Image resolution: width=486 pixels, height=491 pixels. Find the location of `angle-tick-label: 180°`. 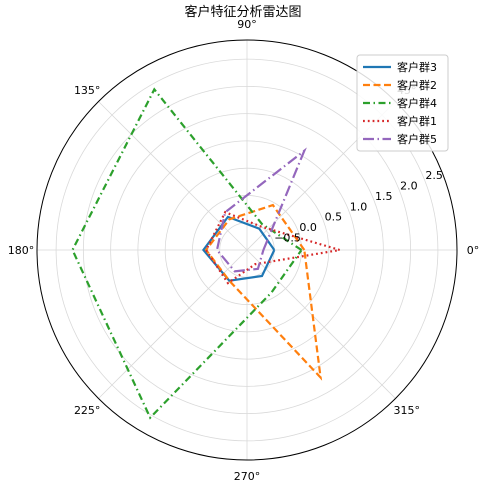

angle-tick-label: 180° is located at coordinates (21, 250).